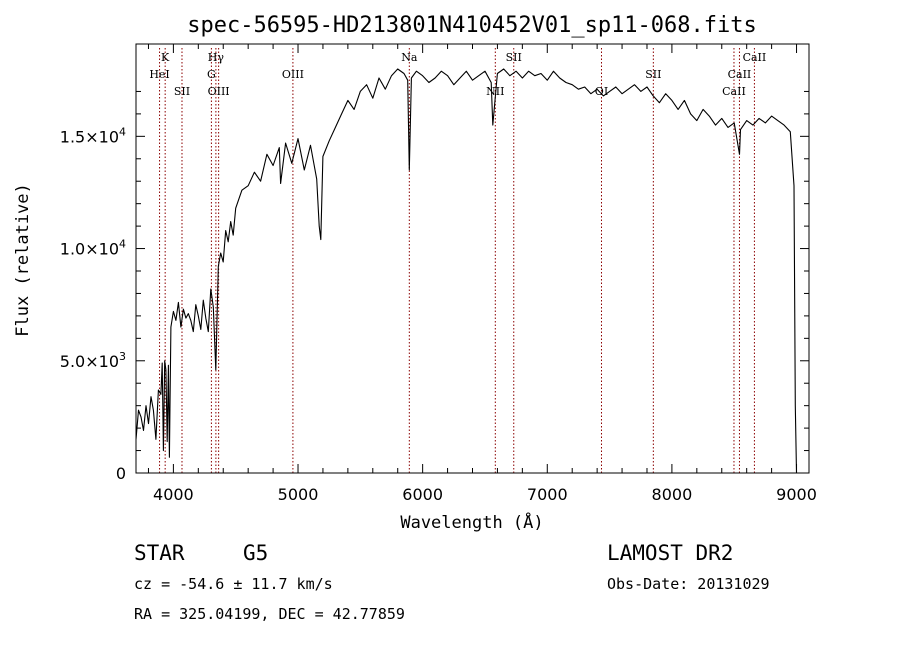  Describe the element at coordinates (233, 584) in the screenshot. I see `redshift-cz: cz = -54.6 ± 11.7 km/s` at that location.